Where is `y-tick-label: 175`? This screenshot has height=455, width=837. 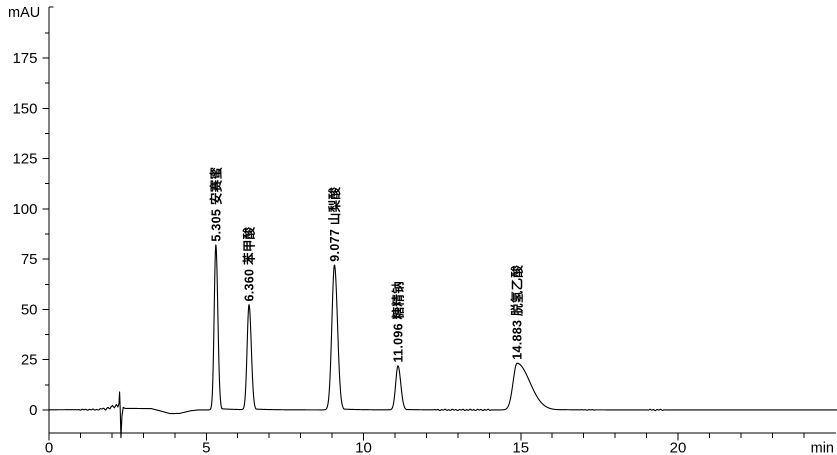
y-tick-label: 175 is located at coordinates (24, 58).